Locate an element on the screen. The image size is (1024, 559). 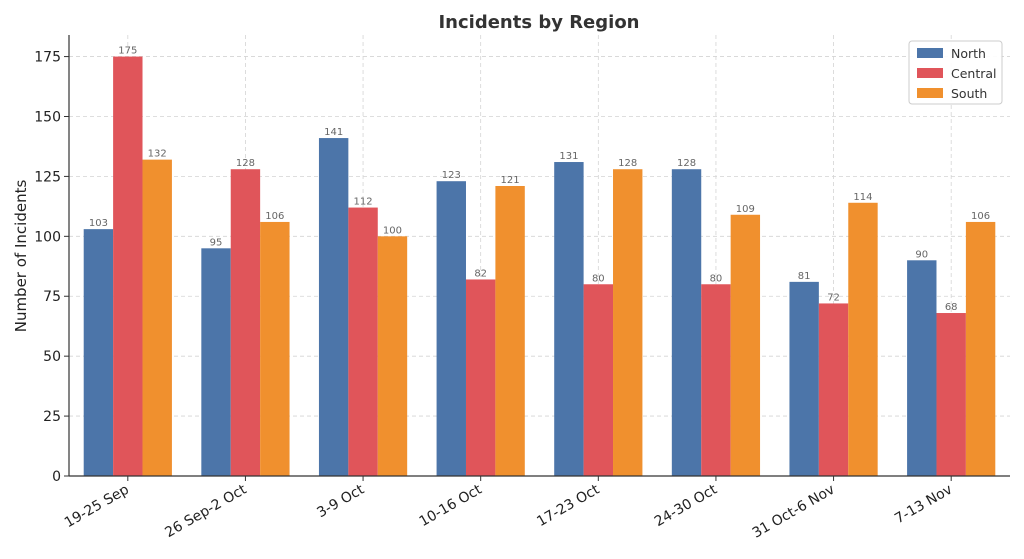
data-label: 81 is located at coordinates (804, 276).